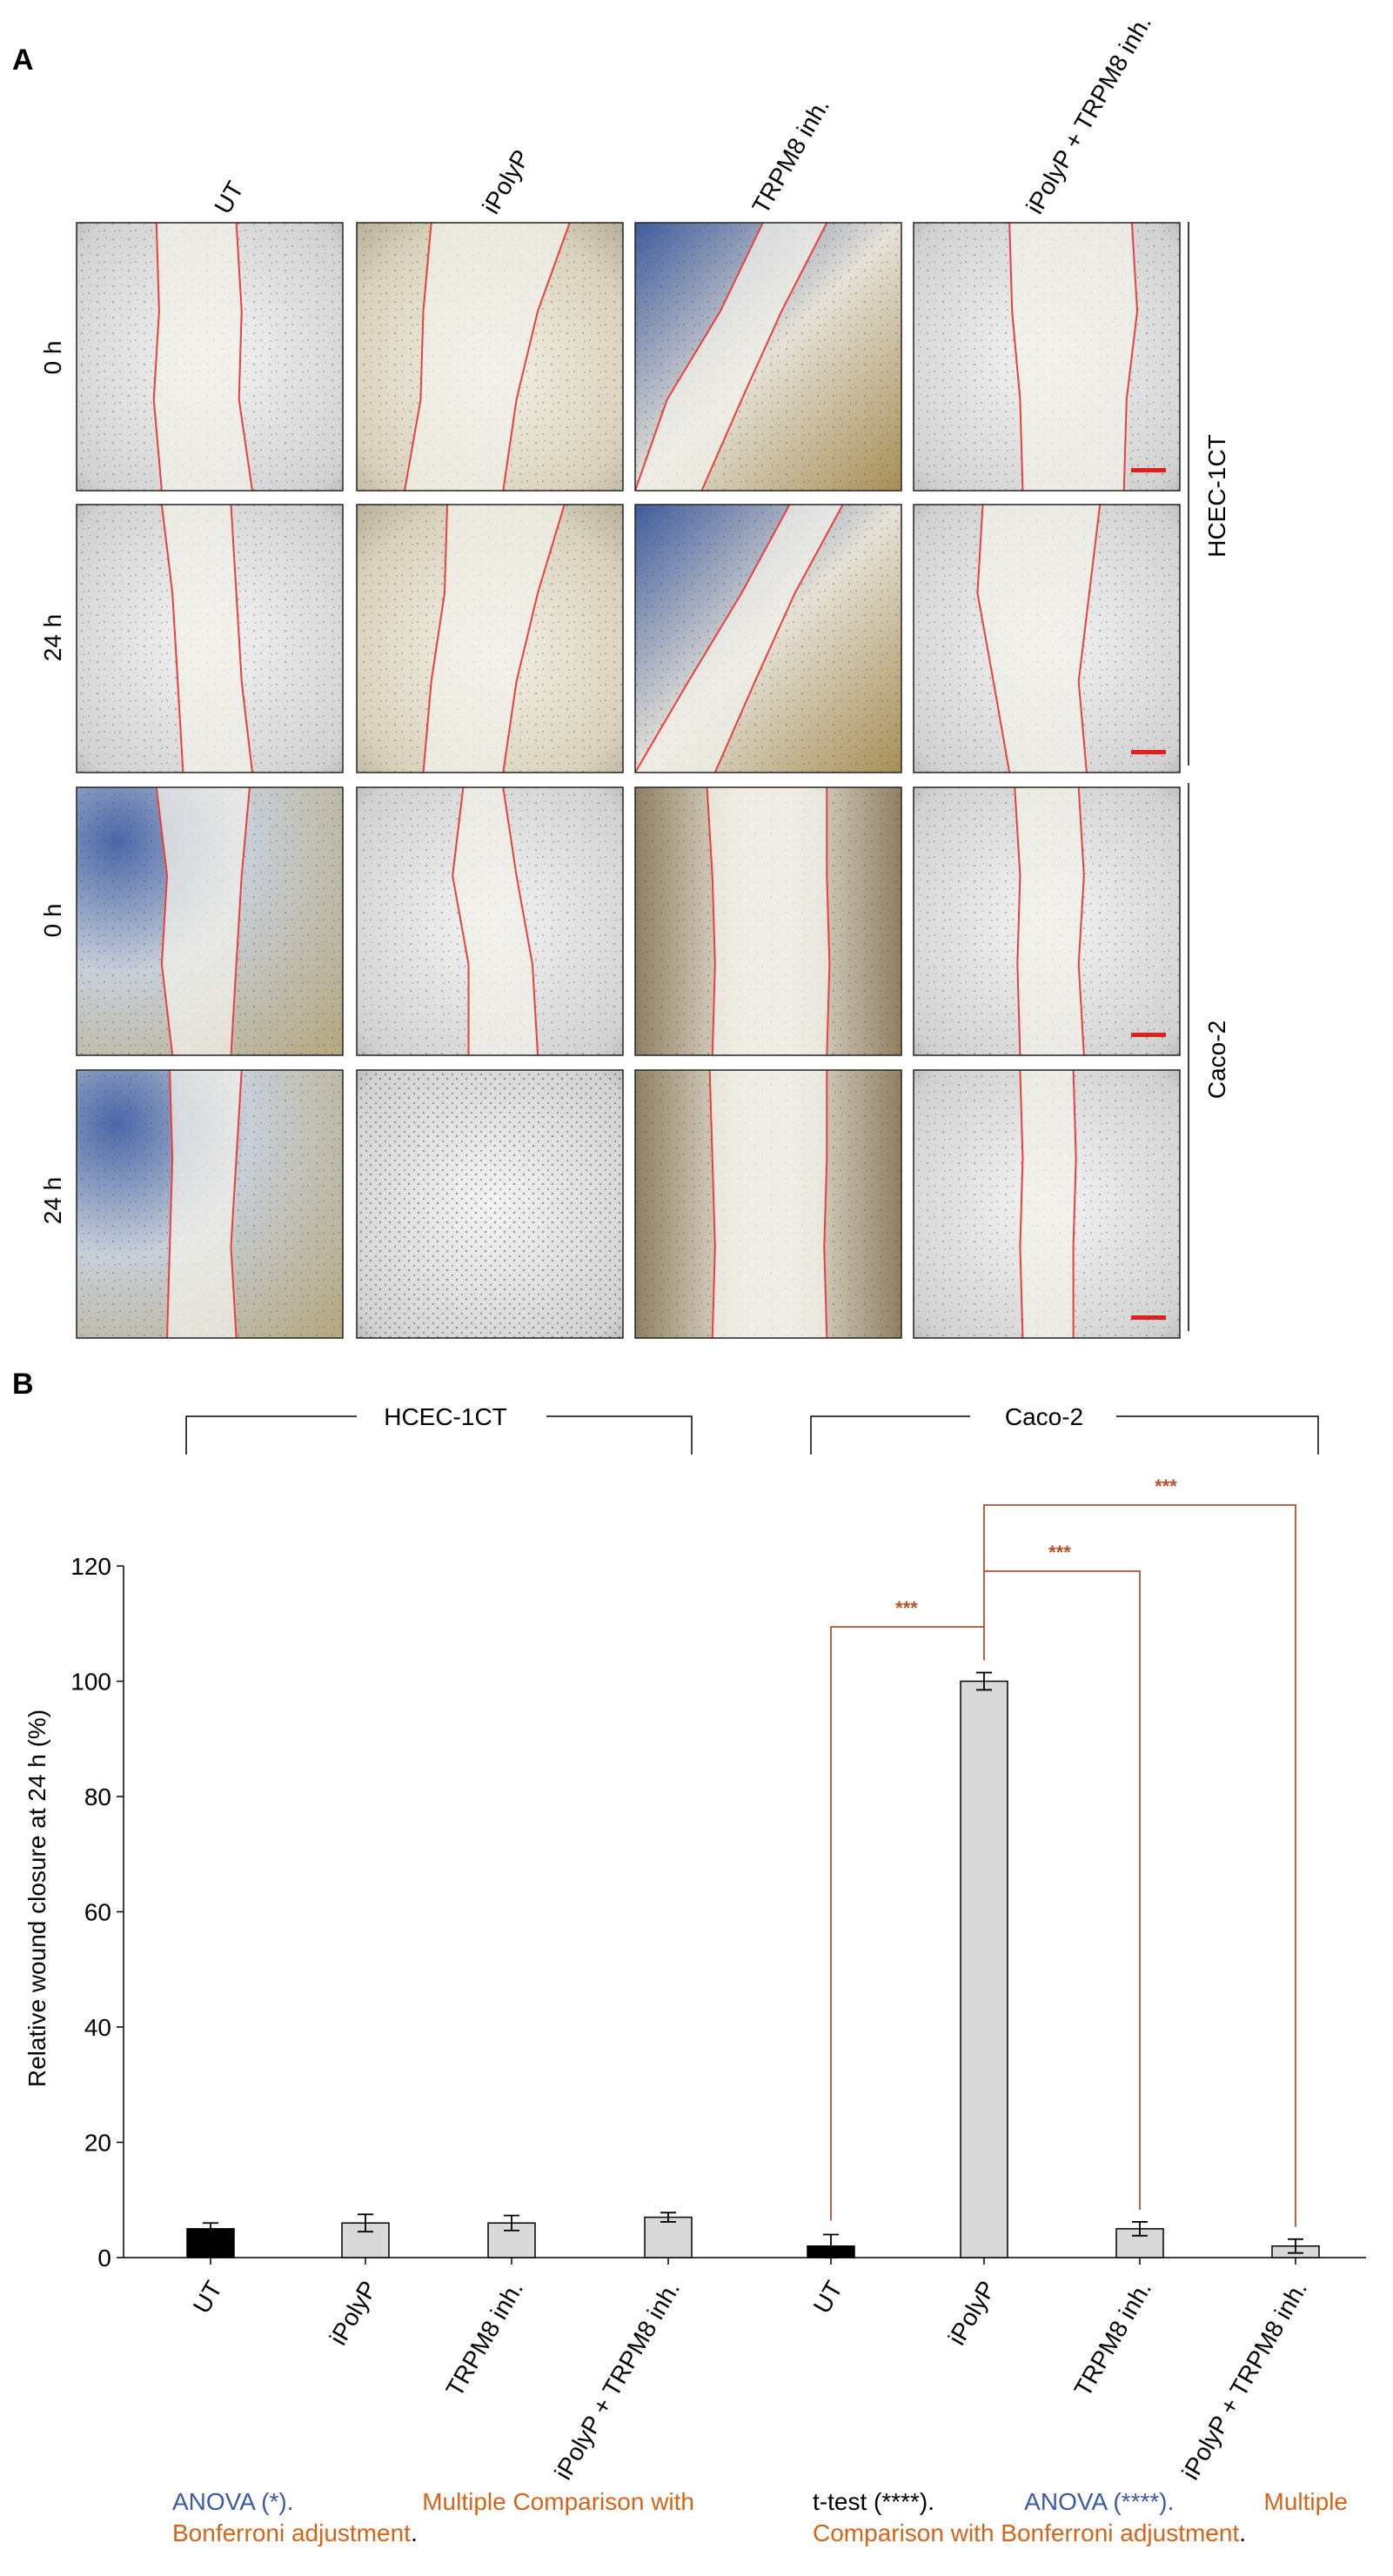 This screenshot has width=1393, height=2576. I want to click on footnote-left-line1: ANOVA (*). Multiple Comparison with, so click(433, 2502).